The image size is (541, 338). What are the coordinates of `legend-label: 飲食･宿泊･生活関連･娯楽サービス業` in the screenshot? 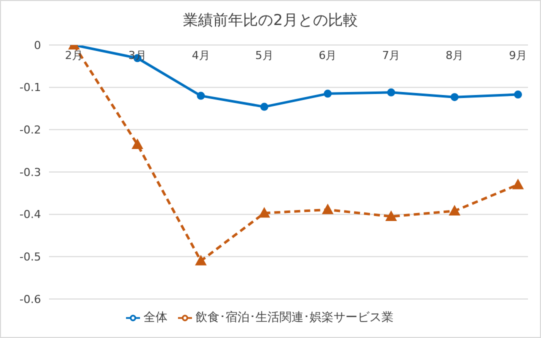 It's located at (295, 317).